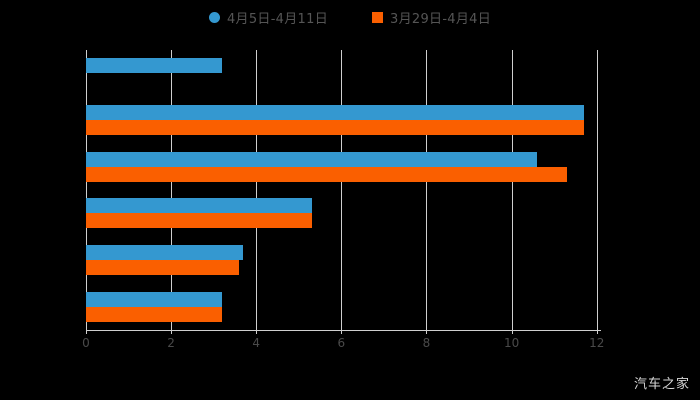 This screenshot has width=700, height=400. Describe the element at coordinates (86, 343) in the screenshot. I see `x-axis-tick-label: 0` at that location.